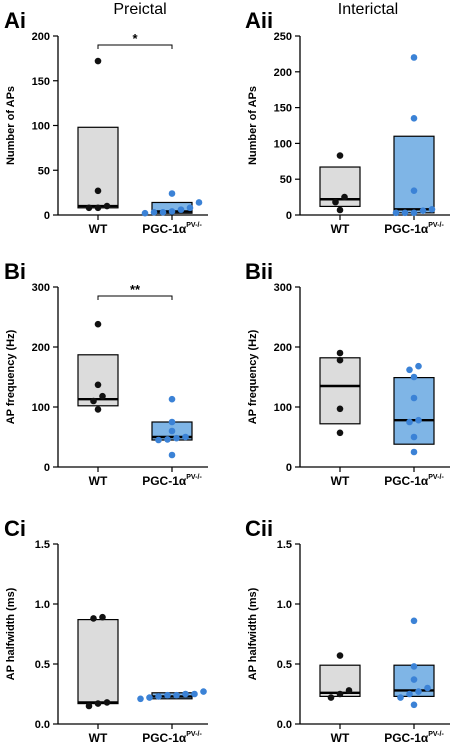 This screenshot has width=474, height=742. Describe the element at coordinates (139, 9) in the screenshot. I see `column-title-left: Preictal` at that location.